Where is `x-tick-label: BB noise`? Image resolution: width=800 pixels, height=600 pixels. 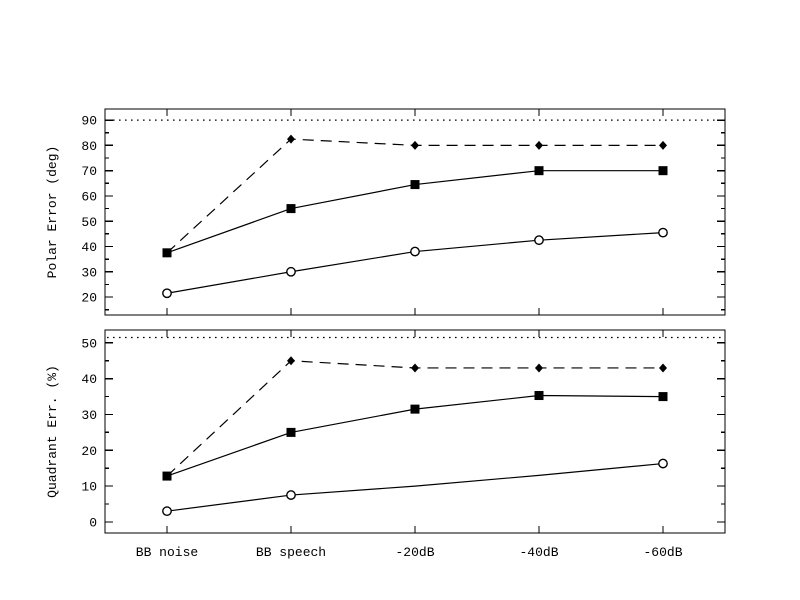
x-tick-label: BB noise is located at coordinates (167, 552).